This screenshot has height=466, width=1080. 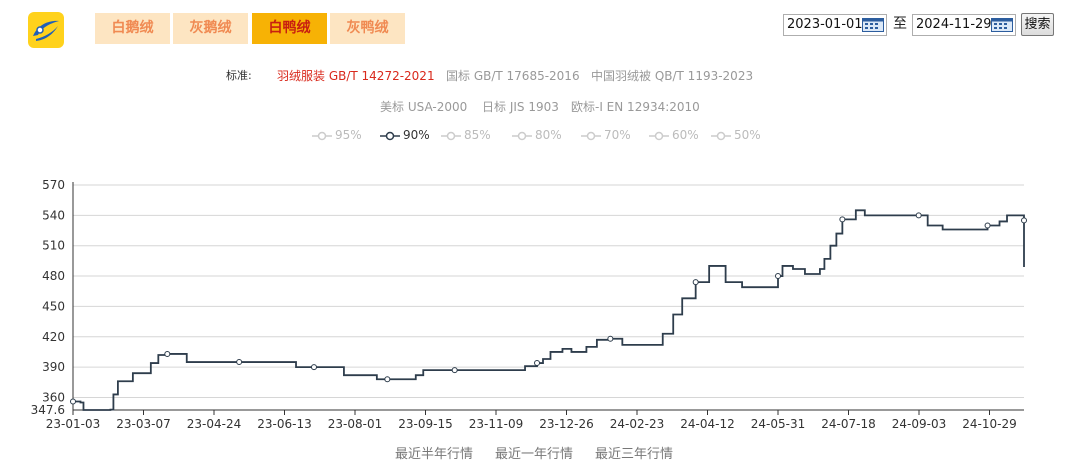 What do you see at coordinates (1037, 24) in the screenshot?
I see `search-button: 搜索` at bounding box center [1037, 24].